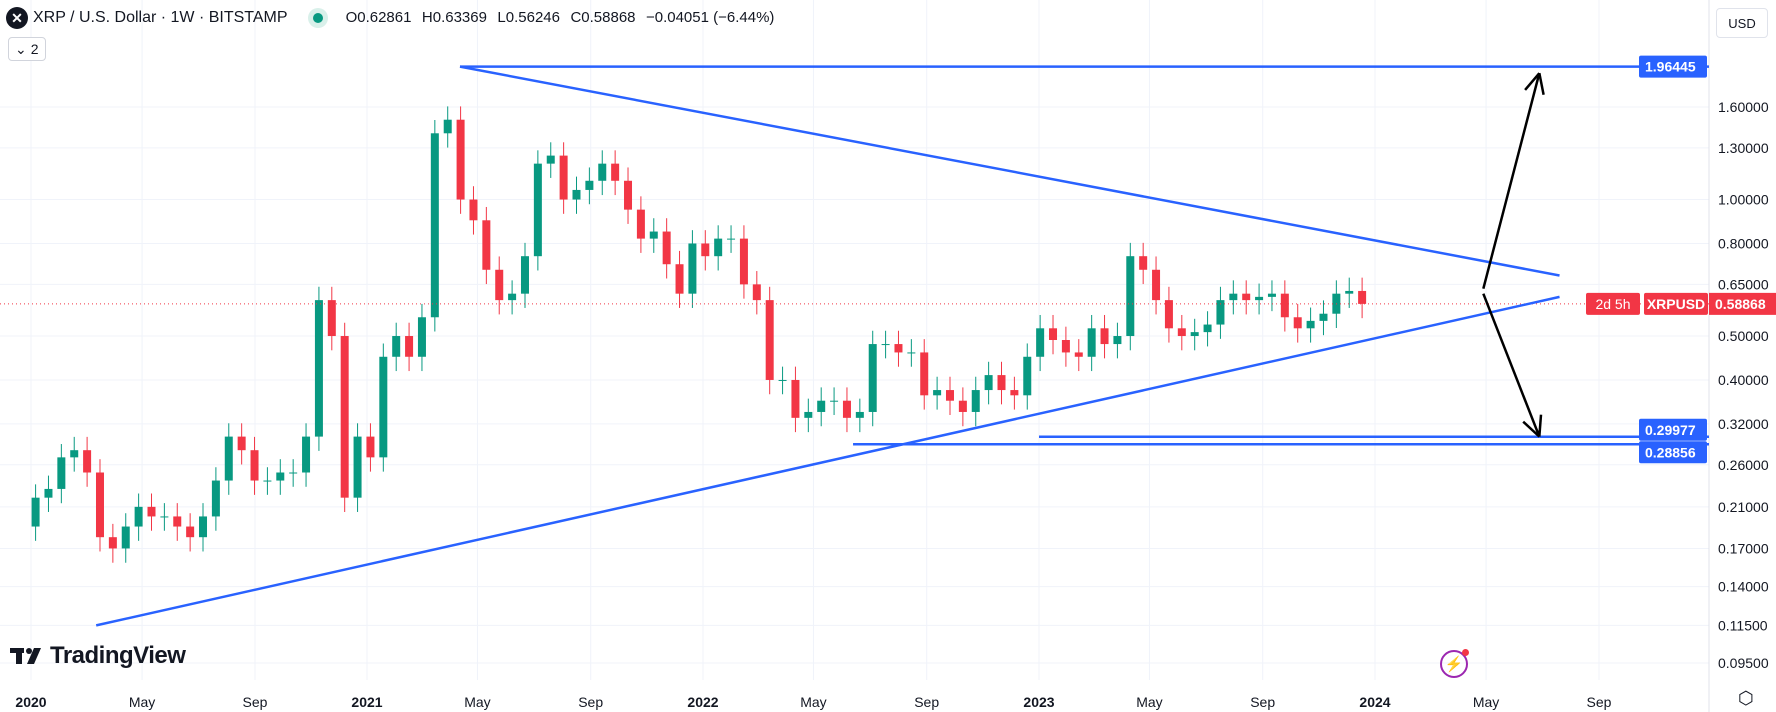 The height and width of the screenshot is (712, 1776). What do you see at coordinates (1454, 663) in the screenshot?
I see `lightning-notification-icon: ⚡` at bounding box center [1454, 663].